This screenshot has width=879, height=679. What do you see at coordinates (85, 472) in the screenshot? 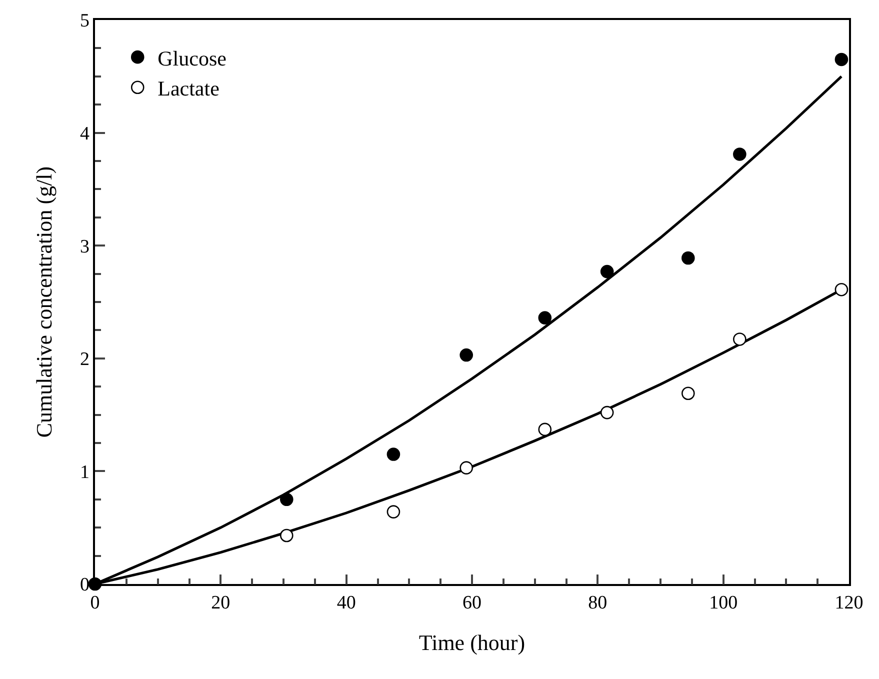
I see `y-tick-label: 1` at bounding box center [85, 472].